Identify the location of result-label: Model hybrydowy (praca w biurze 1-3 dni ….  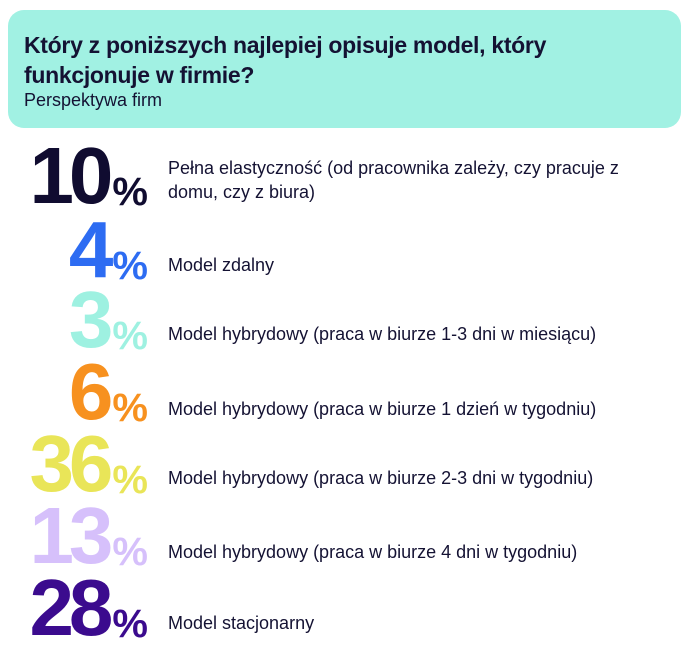
(382, 334).